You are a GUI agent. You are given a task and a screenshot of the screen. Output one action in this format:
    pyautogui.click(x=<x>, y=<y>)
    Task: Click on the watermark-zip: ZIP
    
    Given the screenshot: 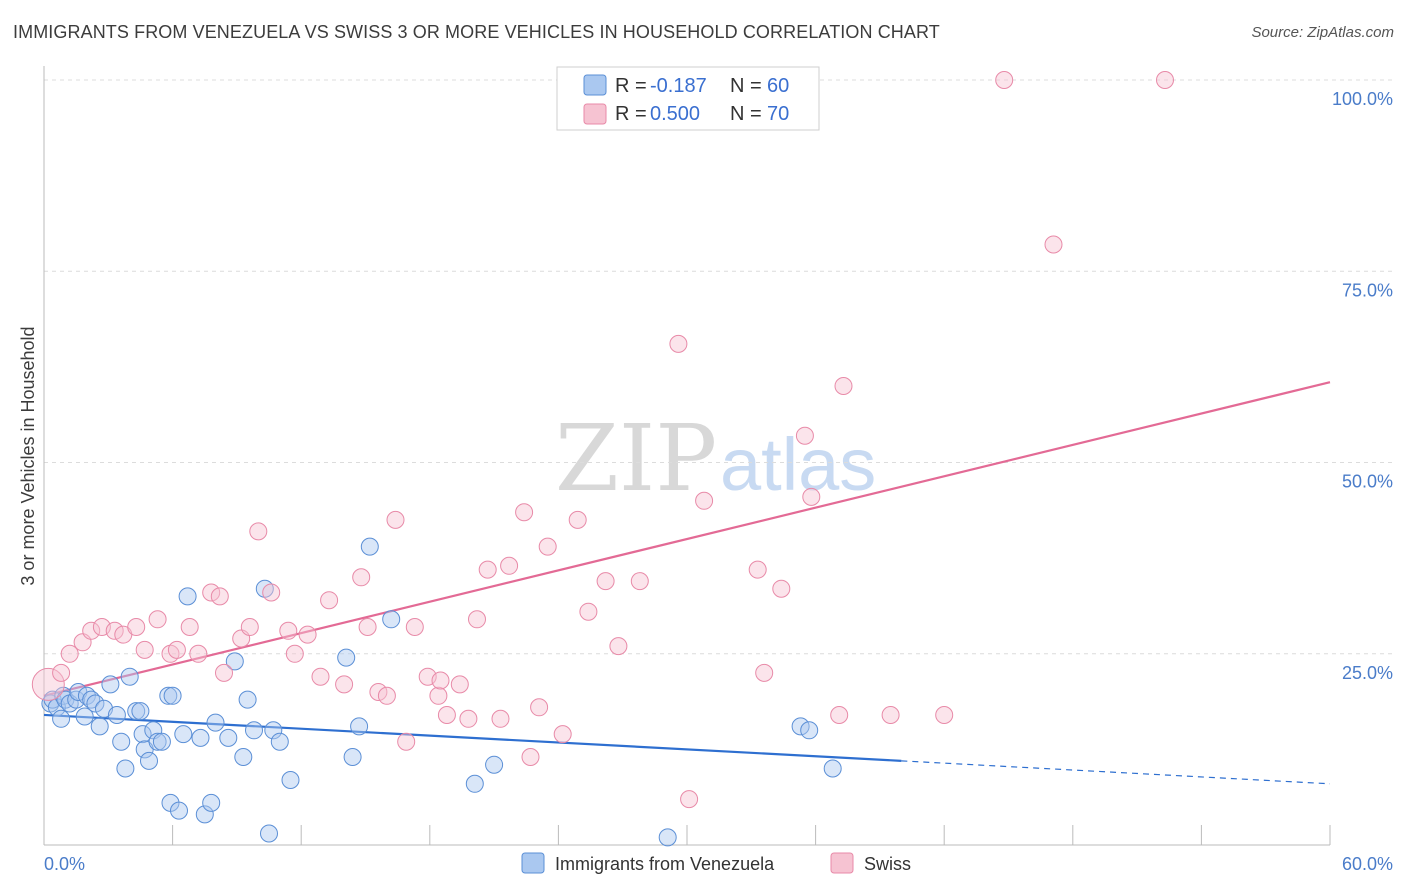 What is the action you would take?
    pyautogui.click(x=636, y=458)
    